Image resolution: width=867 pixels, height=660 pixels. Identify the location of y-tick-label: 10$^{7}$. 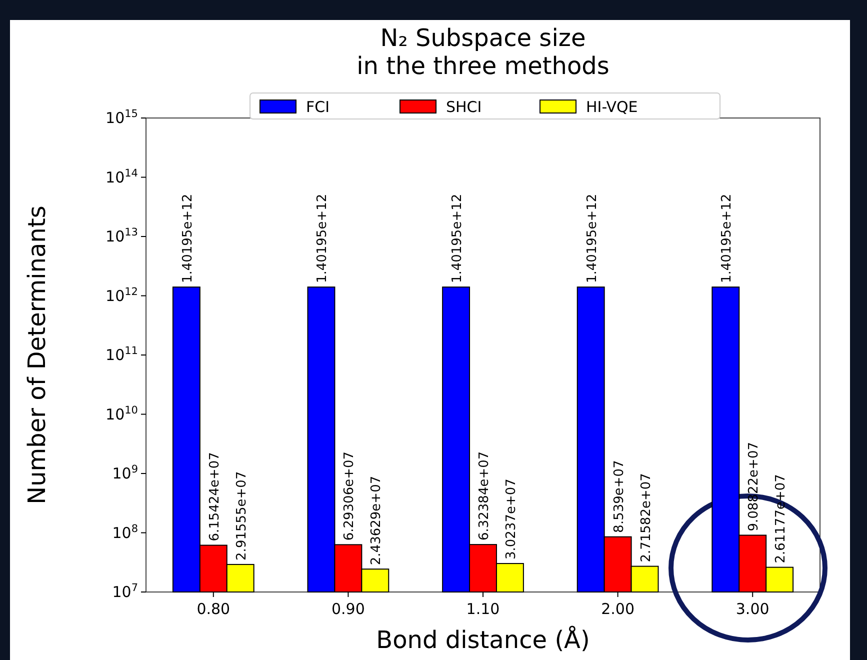
(125, 591).